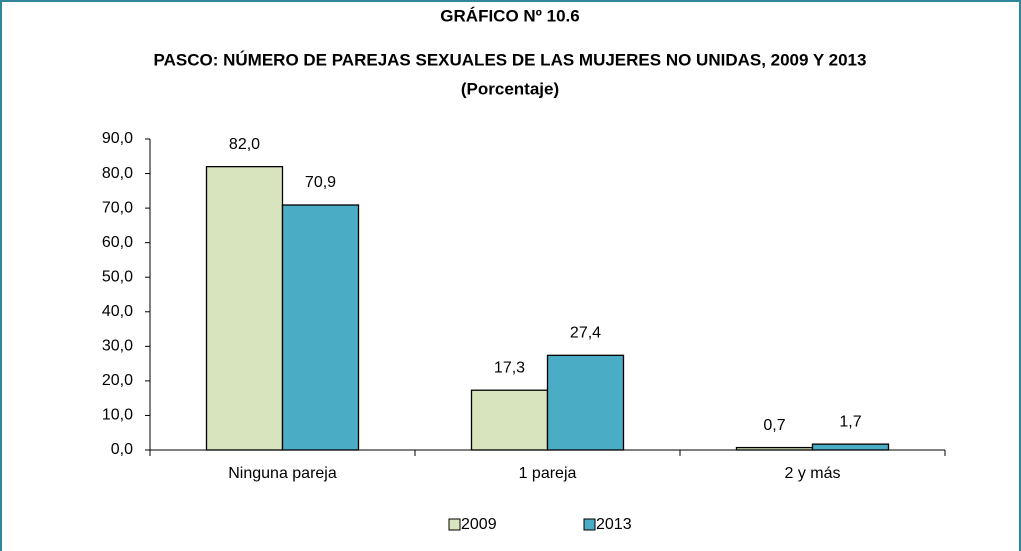 The width and height of the screenshot is (1021, 551). Describe the element at coordinates (117, 276) in the screenshot. I see `y-tick-label: 50,0` at that location.